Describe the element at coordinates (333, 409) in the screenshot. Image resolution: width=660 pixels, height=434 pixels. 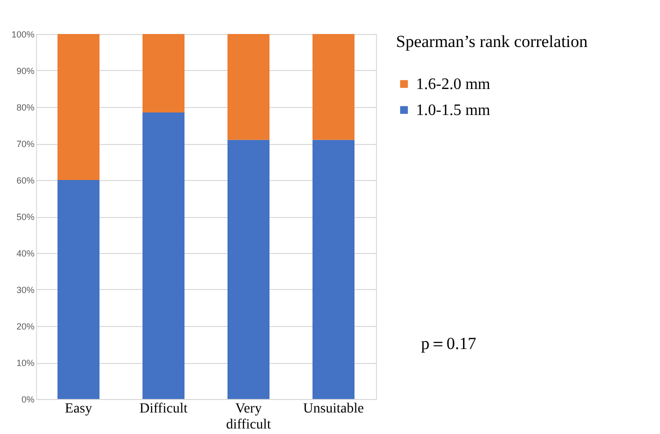
I see `x-tick-label: Unsuitable` at that location.